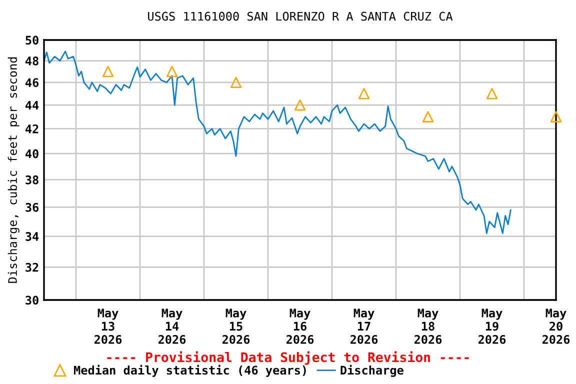 This screenshot has width=576, height=384. What do you see at coordinates (556, 326) in the screenshot?
I see `x-tick-label: May 20 2026` at bounding box center [556, 326].